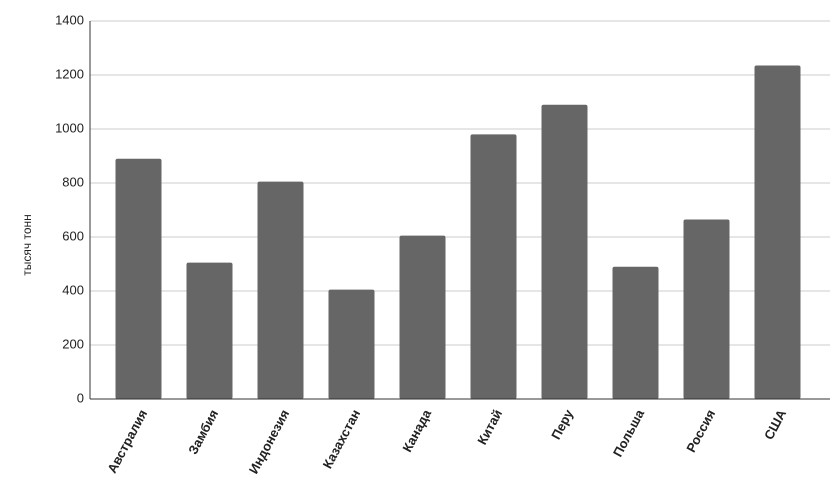  What do you see at coordinates (73, 235) in the screenshot?
I see `y-tick-label: 600` at bounding box center [73, 235].